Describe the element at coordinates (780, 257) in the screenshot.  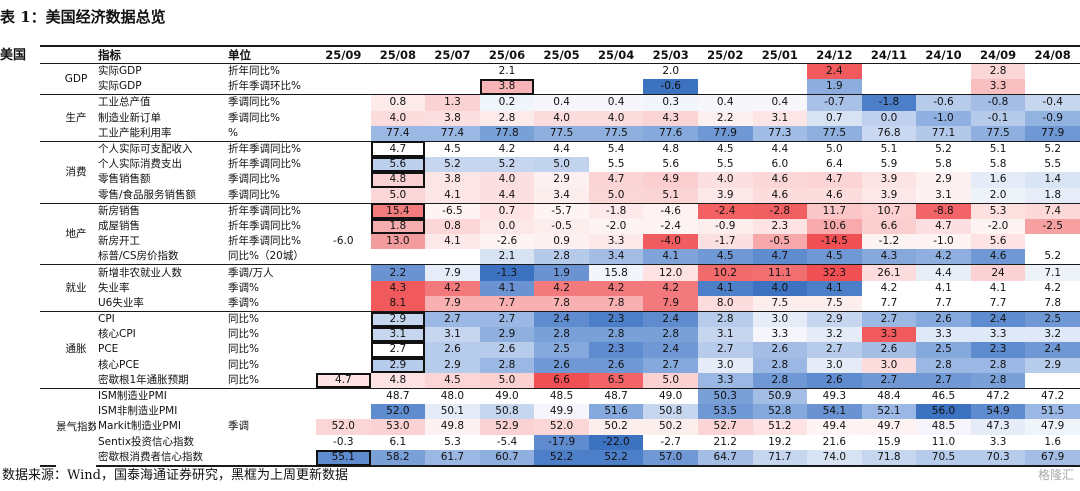
I see `value-cell: 4.7` at that location.